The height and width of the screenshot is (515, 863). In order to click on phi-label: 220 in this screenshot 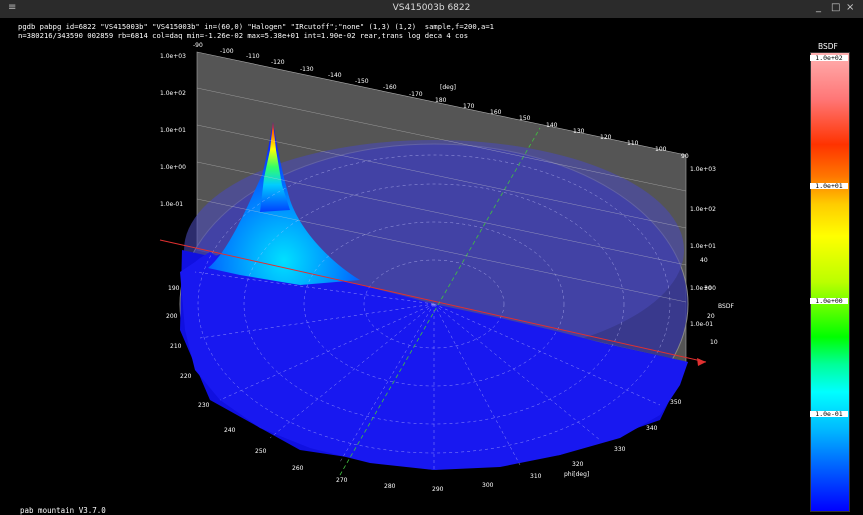, I will do `click(186, 376)`.